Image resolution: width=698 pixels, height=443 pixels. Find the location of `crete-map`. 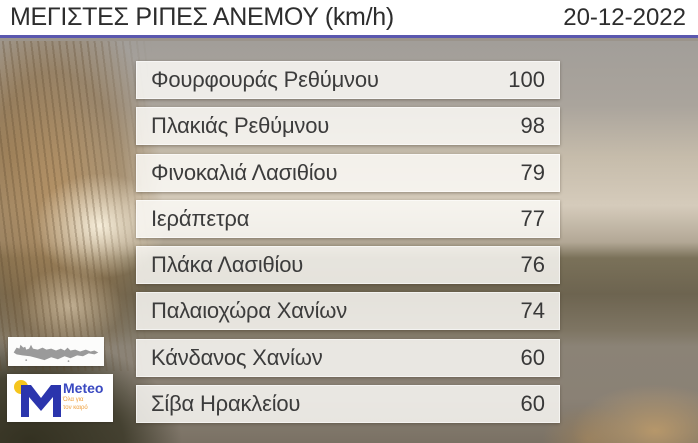

crete-map is located at coordinates (56, 351).